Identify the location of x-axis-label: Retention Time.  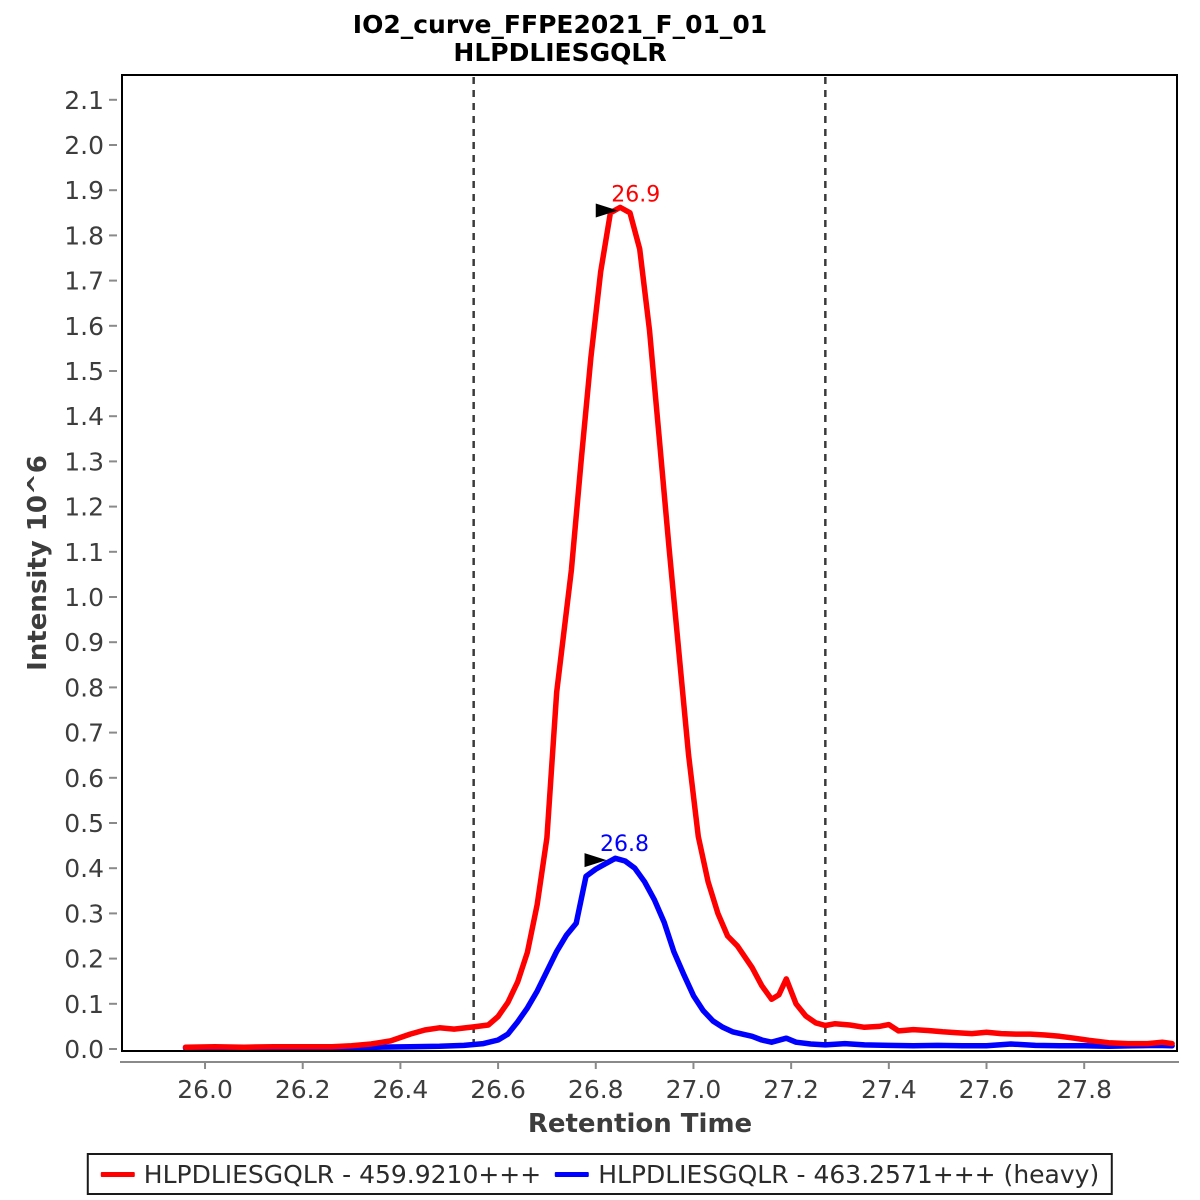
(640, 1124).